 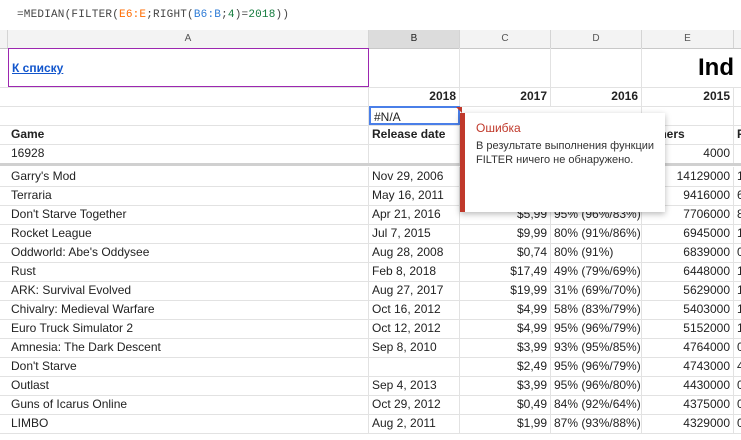 I want to click on label-game: Game, so click(x=188, y=134).